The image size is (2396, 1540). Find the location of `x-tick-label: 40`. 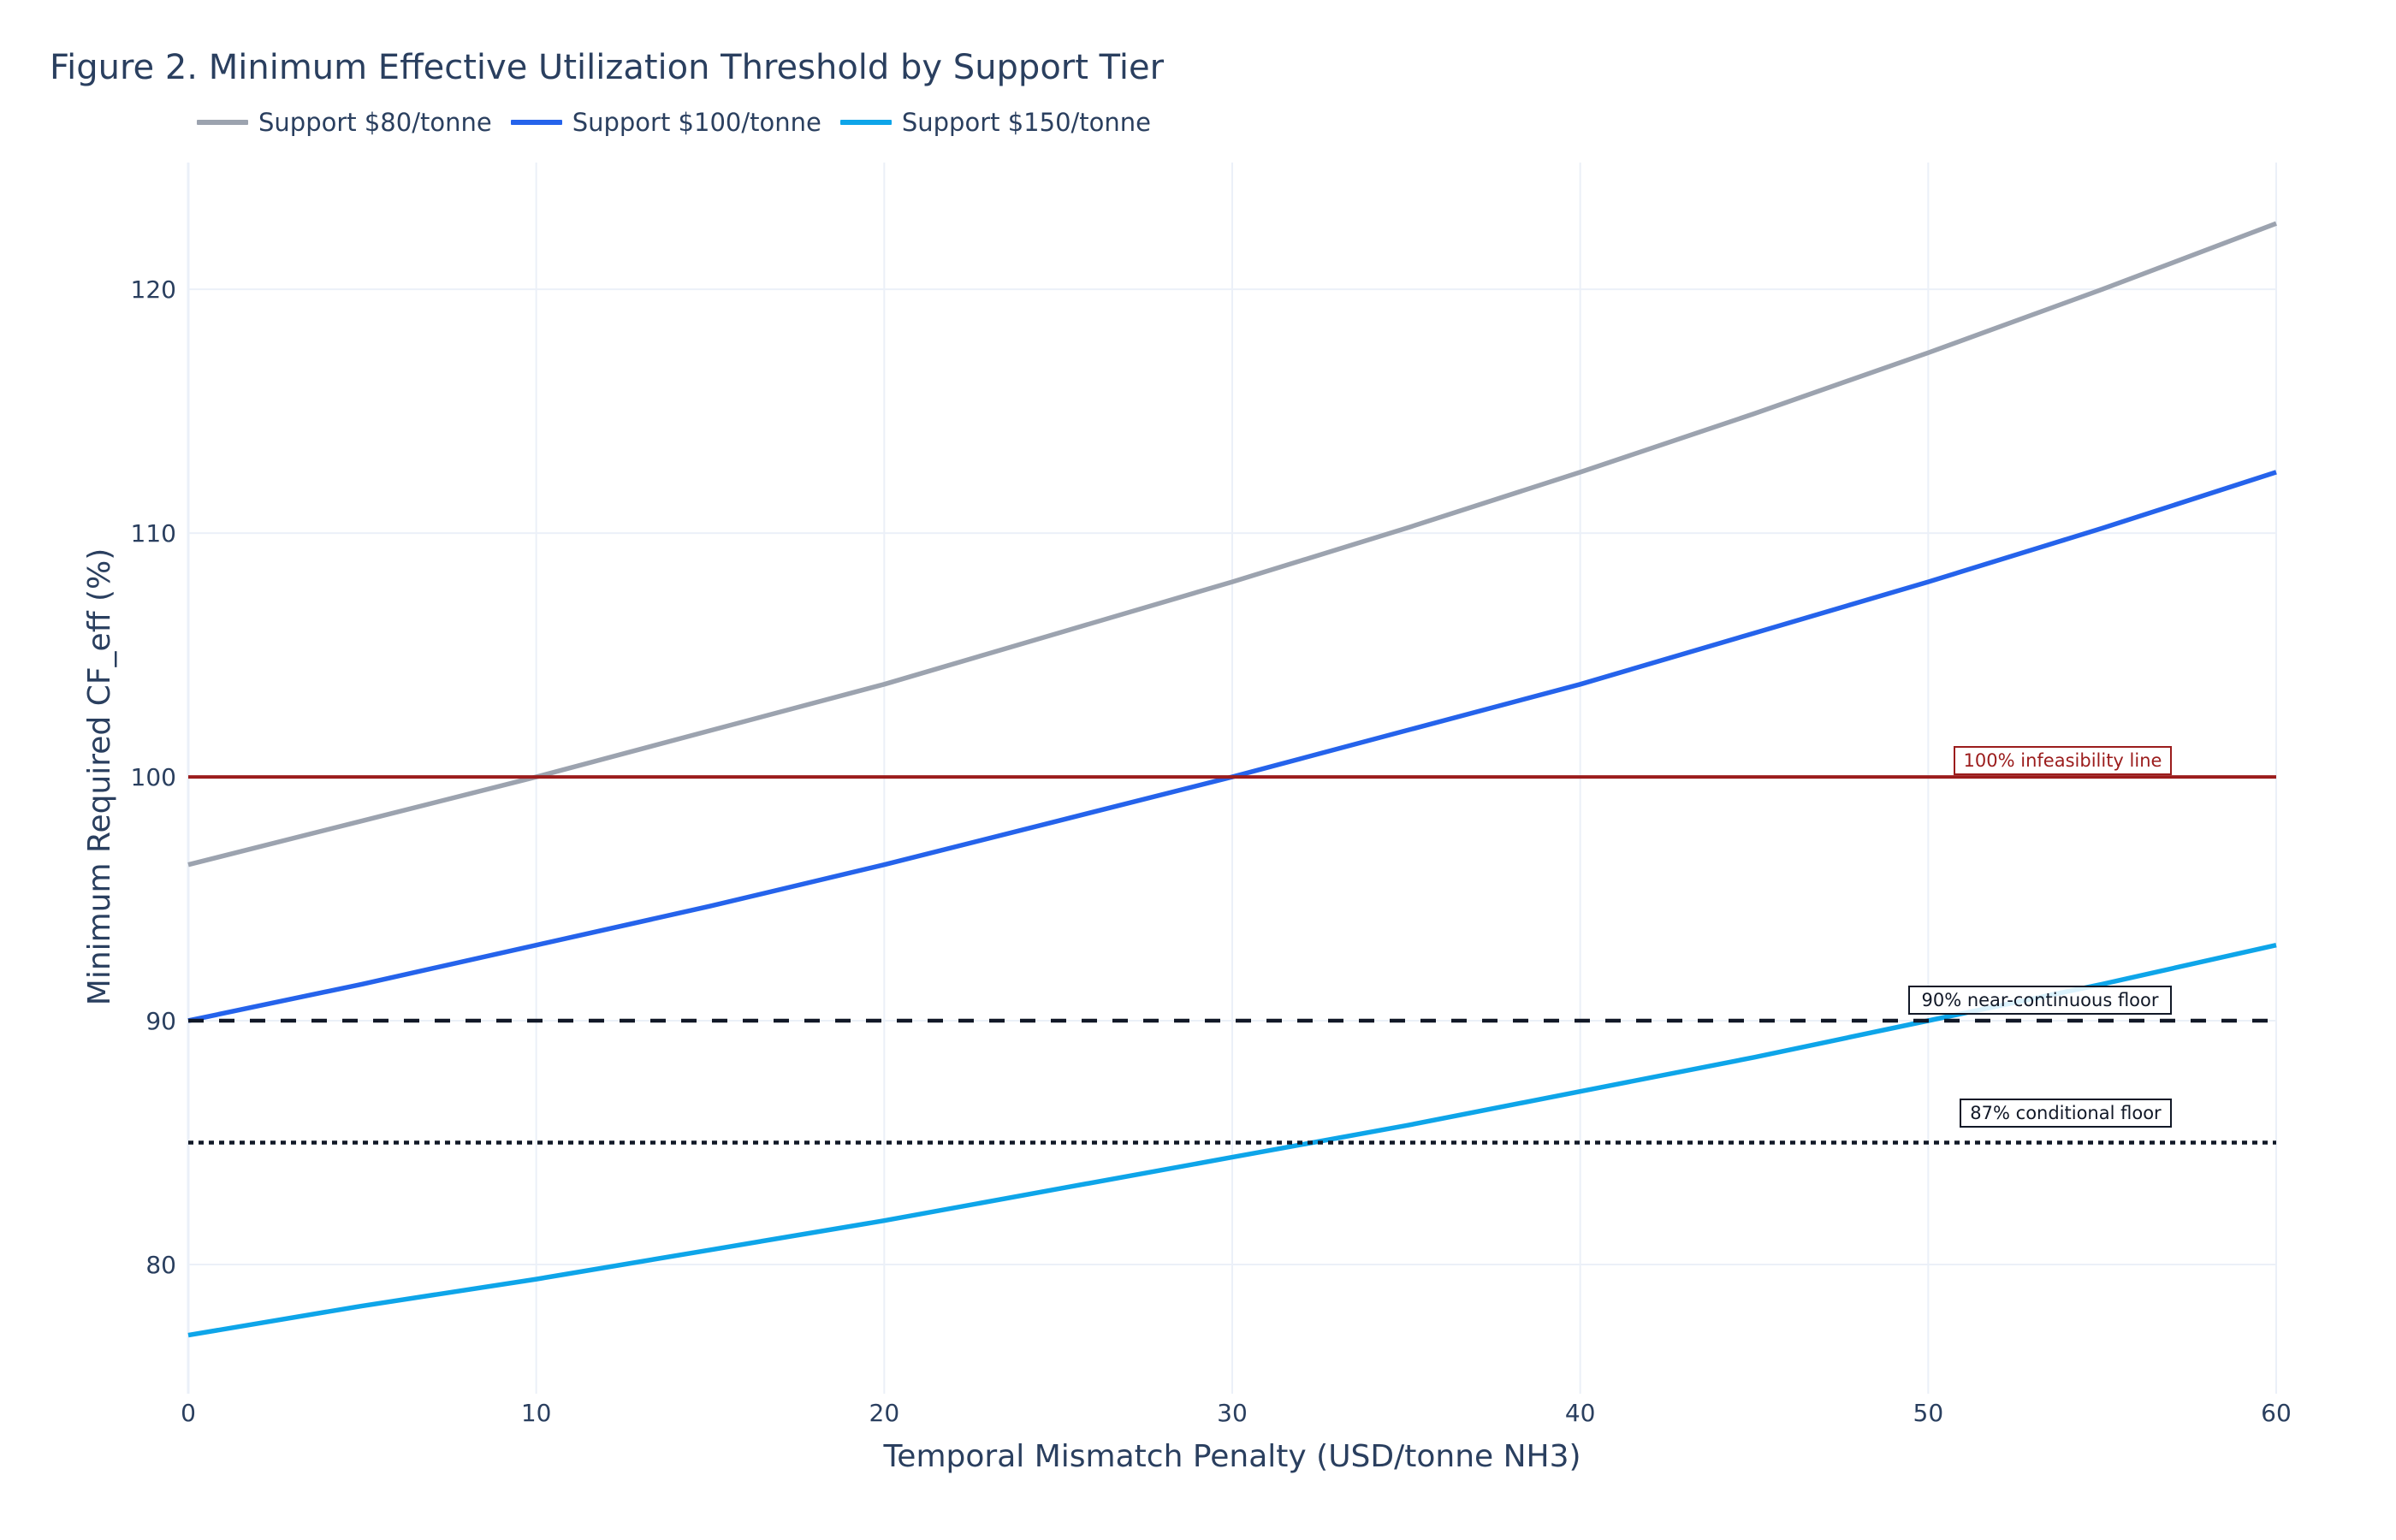

x-tick-label: 40 is located at coordinates (1580, 1413).